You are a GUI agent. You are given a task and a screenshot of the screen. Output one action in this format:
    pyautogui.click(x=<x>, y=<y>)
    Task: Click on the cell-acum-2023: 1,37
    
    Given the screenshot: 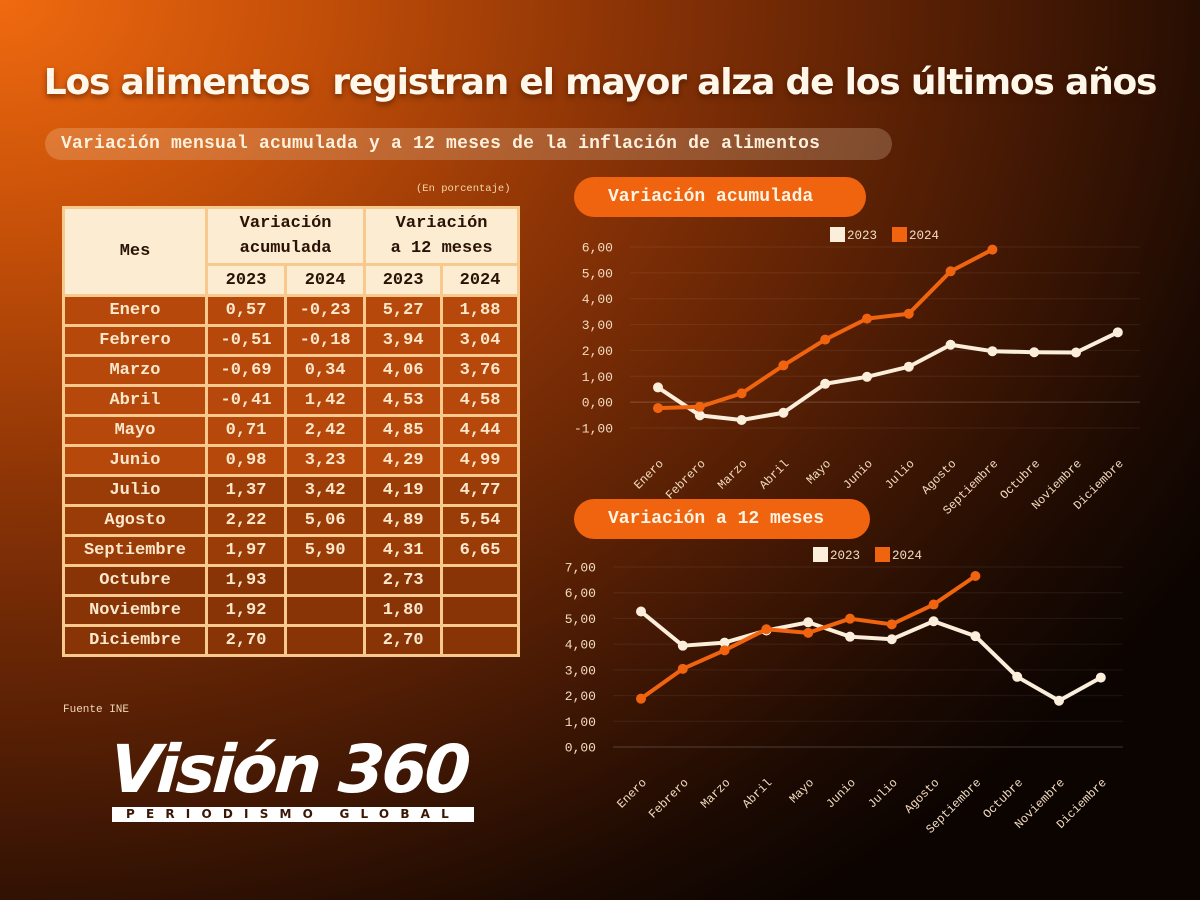 What is the action you would take?
    pyautogui.click(x=246, y=490)
    